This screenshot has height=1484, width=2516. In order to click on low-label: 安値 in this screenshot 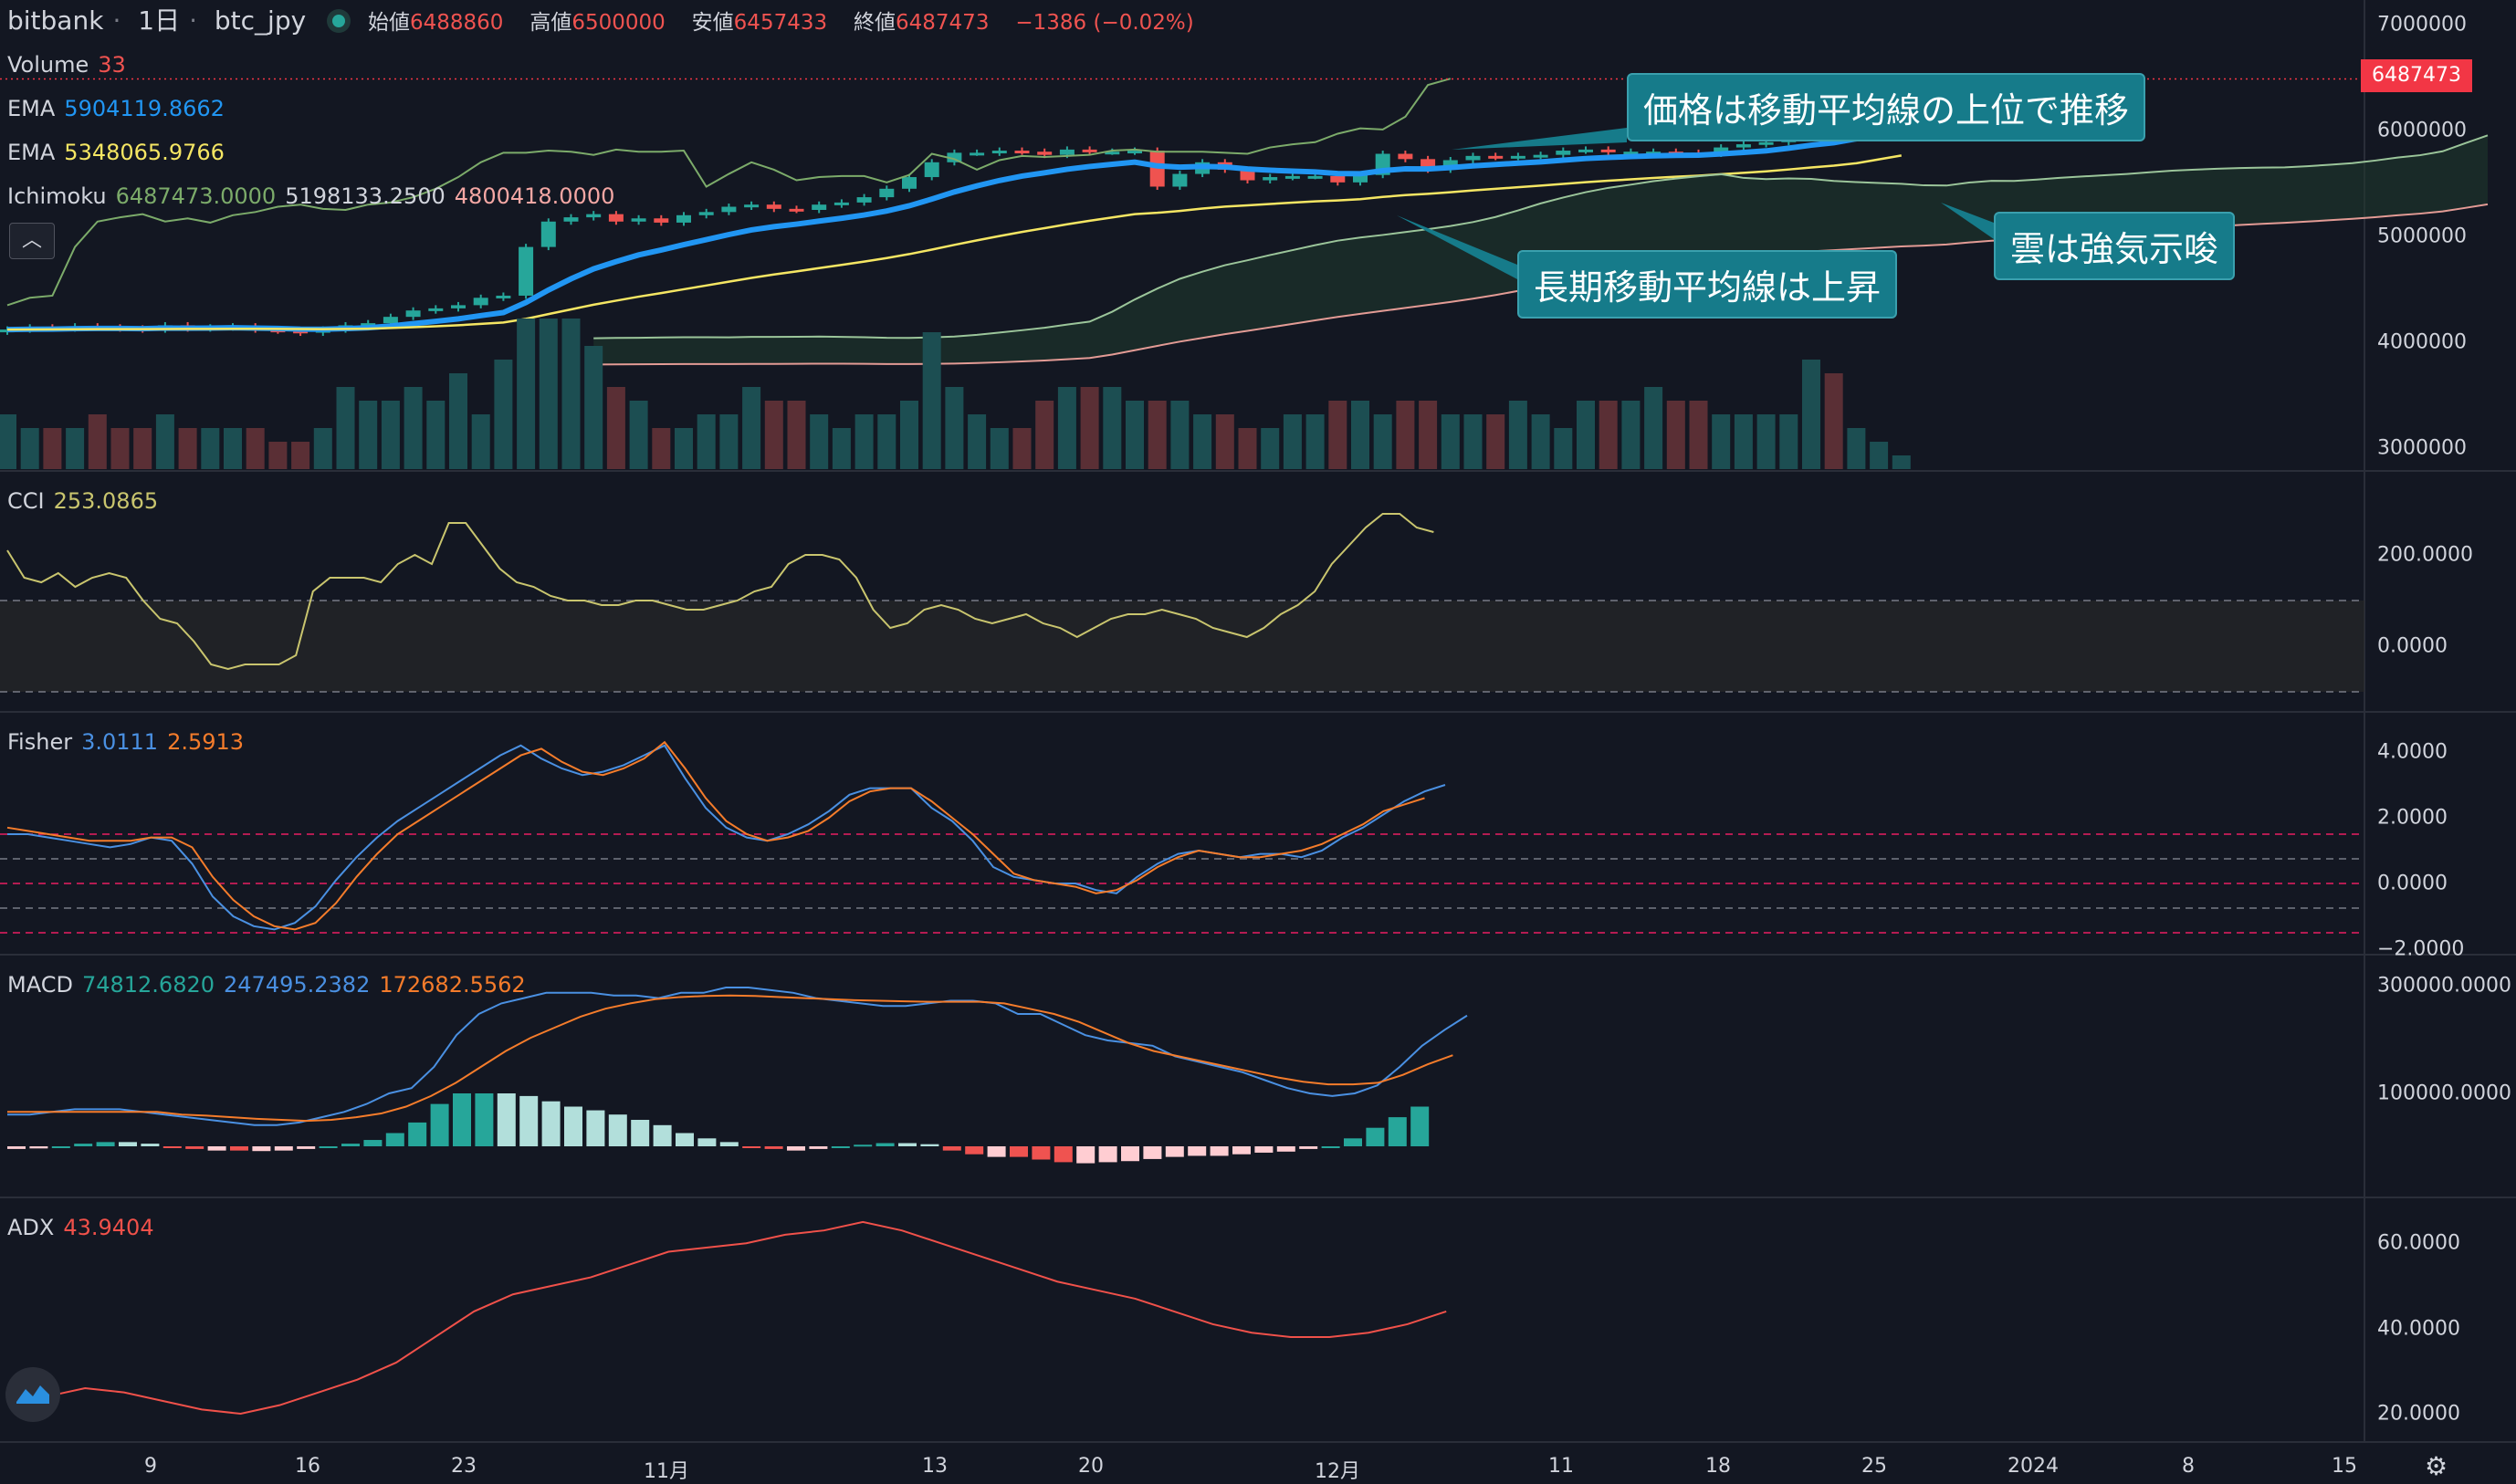, I will do `click(712, 23)`.